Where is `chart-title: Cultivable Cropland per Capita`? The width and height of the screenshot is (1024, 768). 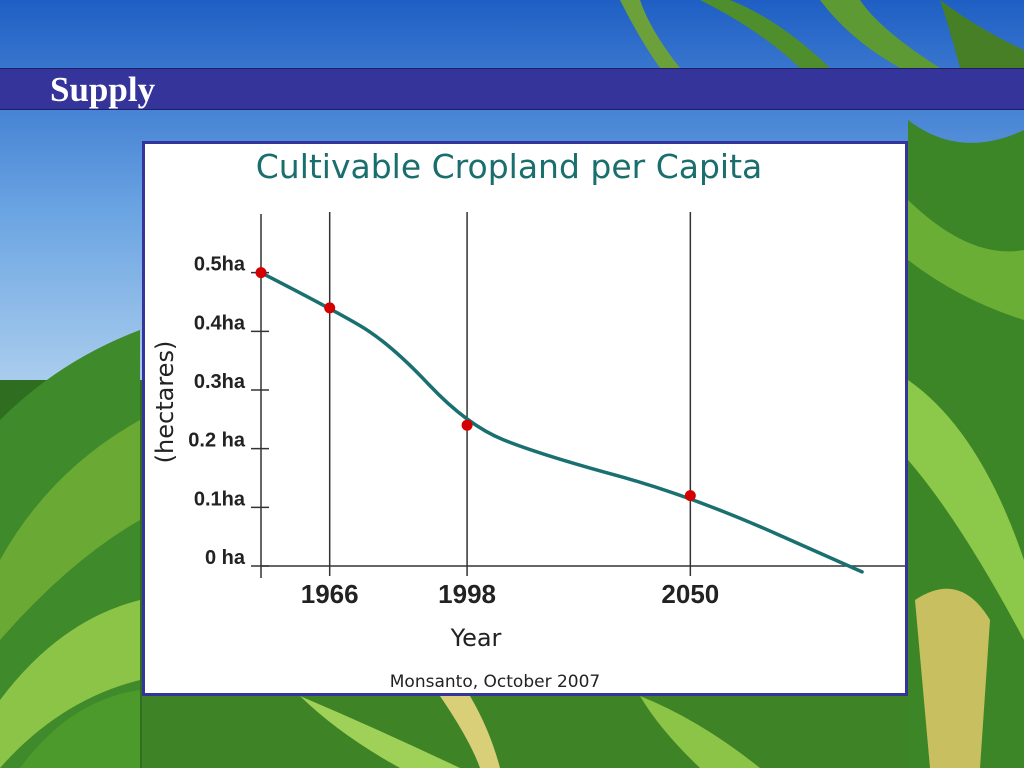
chart-title: Cultivable Cropland per Capita is located at coordinates (509, 166).